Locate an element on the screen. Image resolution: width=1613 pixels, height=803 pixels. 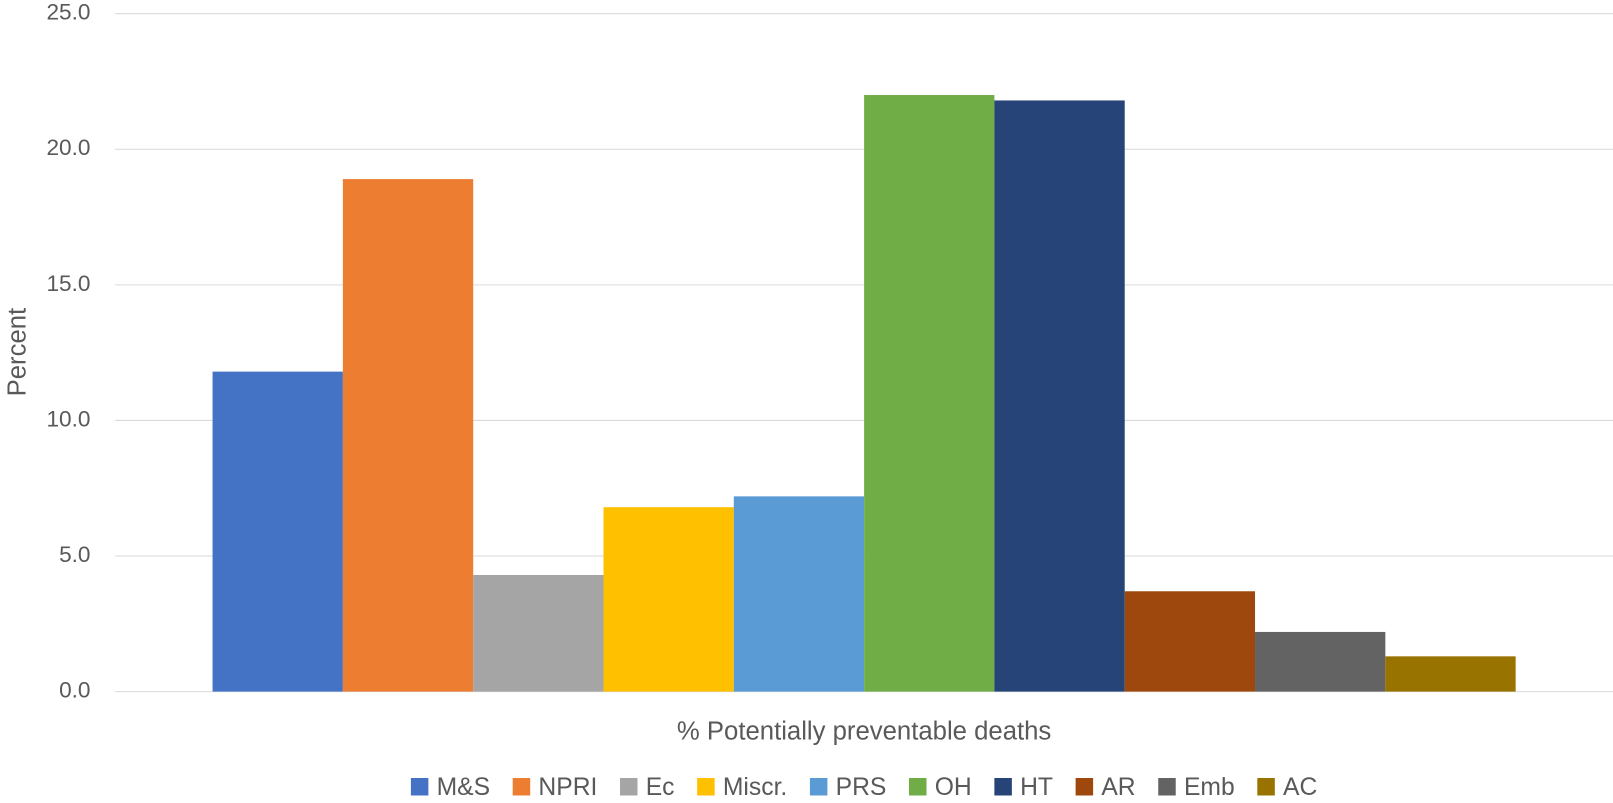
legend-label: Ec is located at coordinates (660, 787).